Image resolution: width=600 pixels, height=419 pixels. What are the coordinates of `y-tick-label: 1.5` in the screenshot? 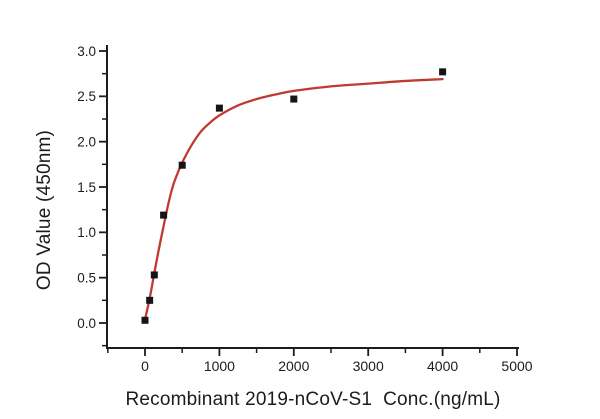 It's located at (86, 187).